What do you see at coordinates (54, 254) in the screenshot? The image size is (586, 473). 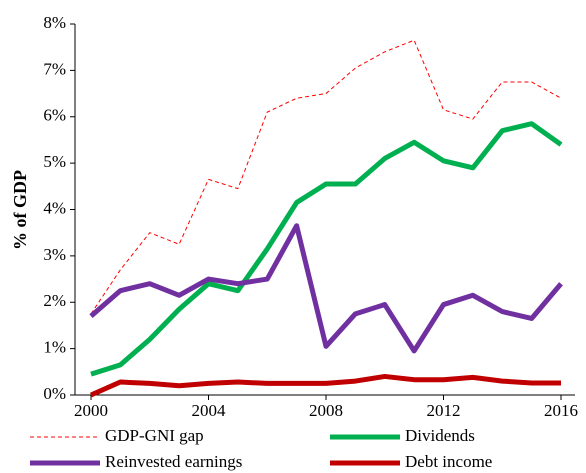 I see `y-tick-label: 3%` at bounding box center [54, 254].